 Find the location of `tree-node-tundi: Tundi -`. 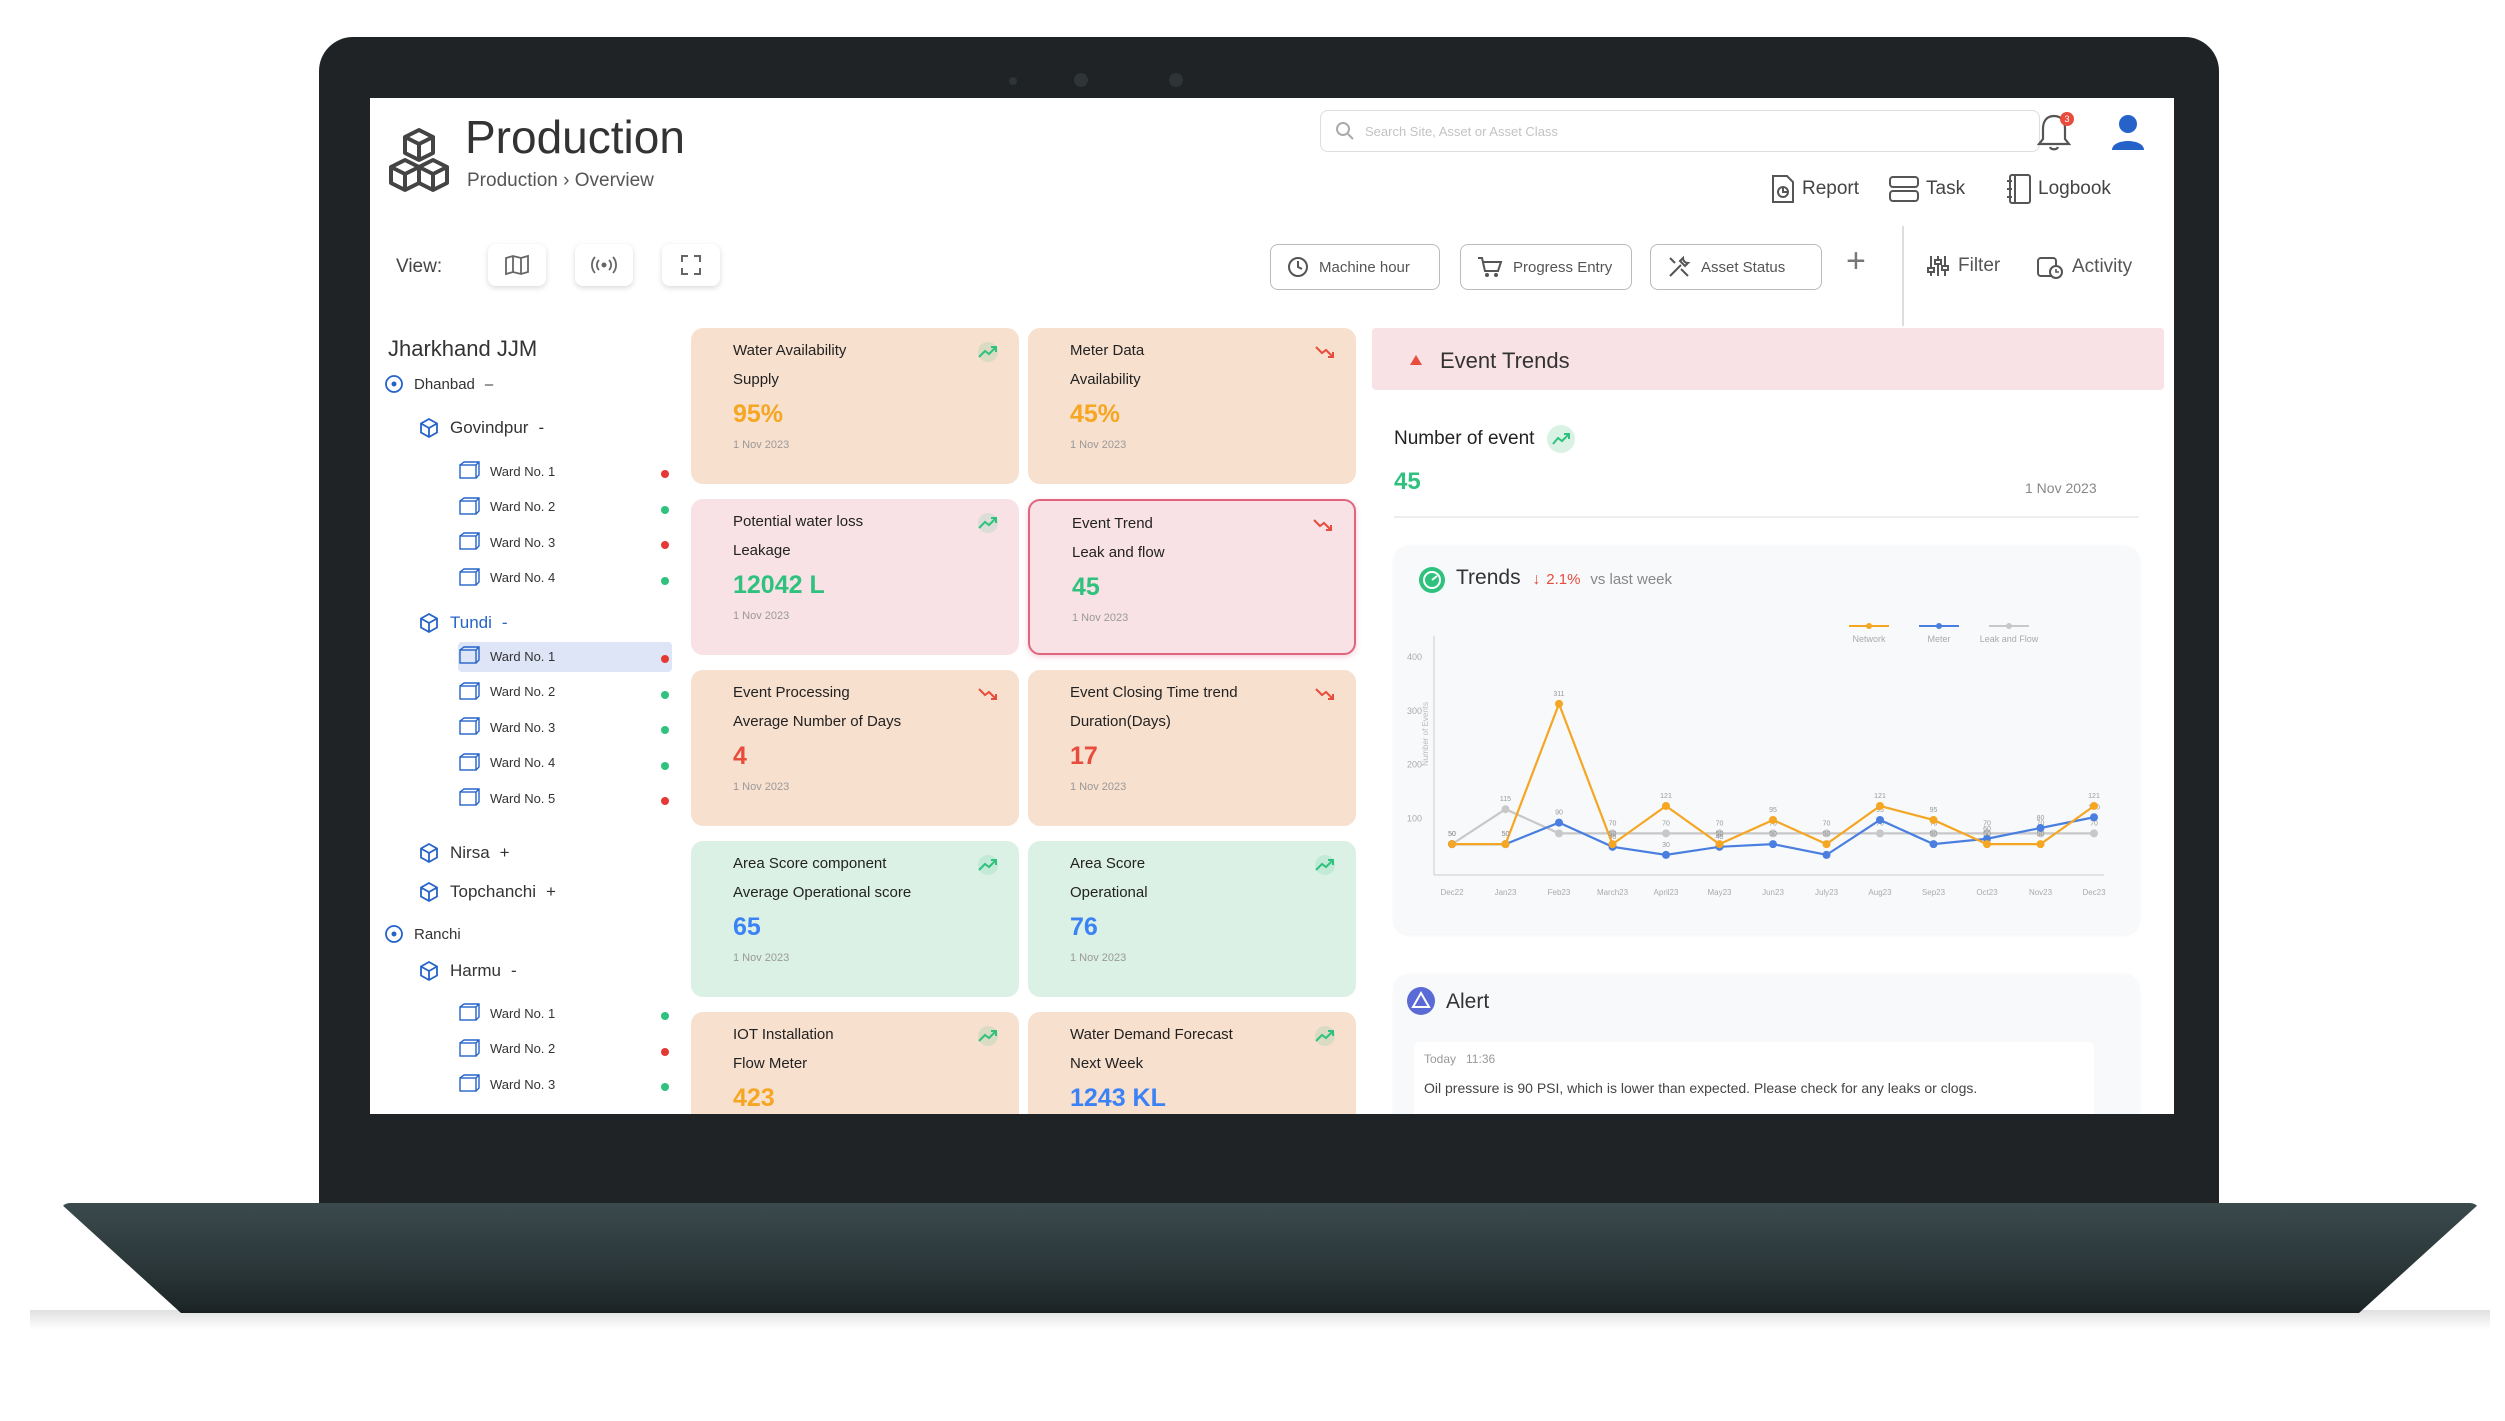

tree-node-tundi: Tundi - is located at coordinates (463, 623).